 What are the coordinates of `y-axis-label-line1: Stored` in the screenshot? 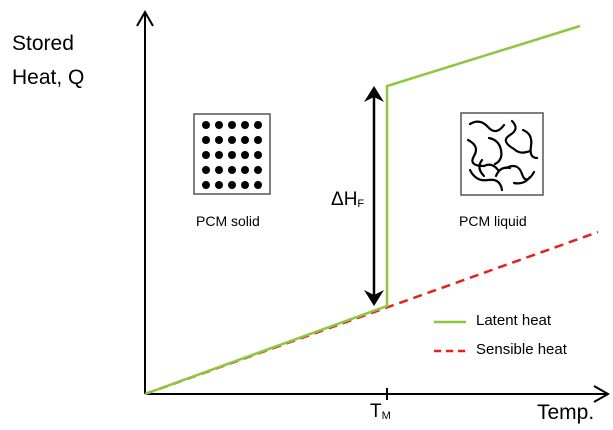 It's located at (43, 43).